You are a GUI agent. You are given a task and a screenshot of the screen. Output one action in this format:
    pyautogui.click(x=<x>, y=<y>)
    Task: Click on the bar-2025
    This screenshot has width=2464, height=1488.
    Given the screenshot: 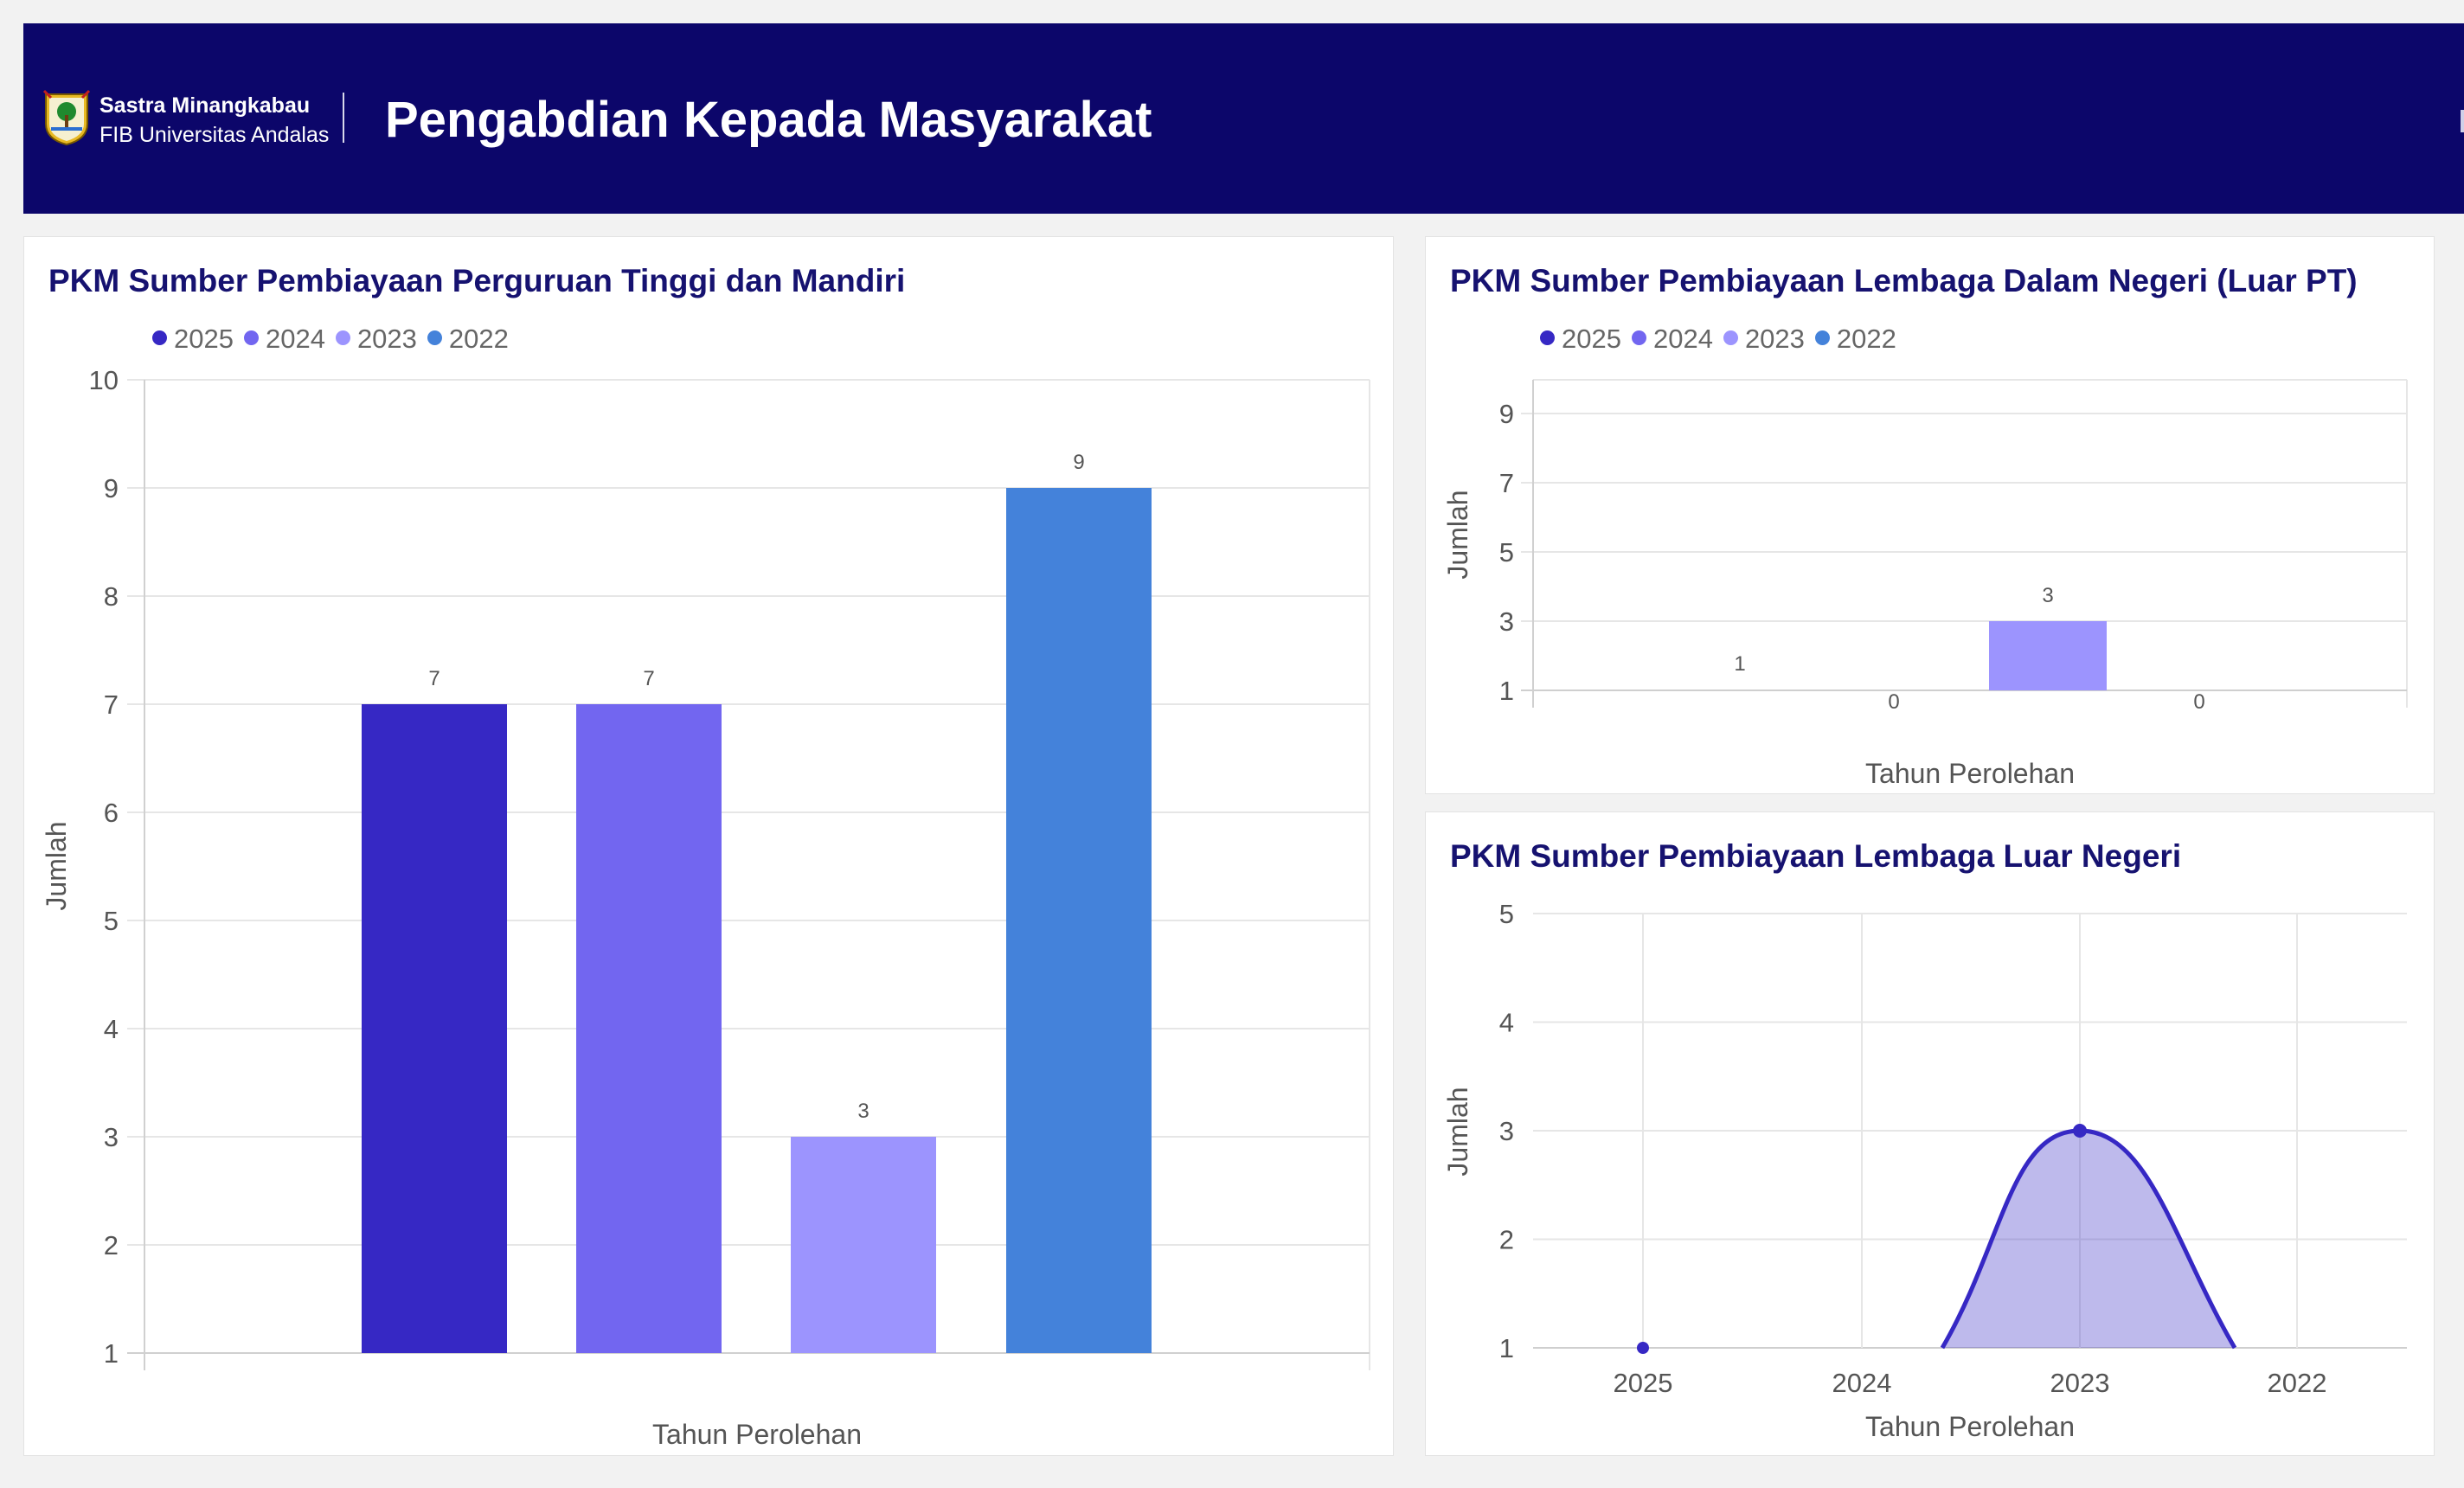 What is the action you would take?
    pyautogui.click(x=434, y=1028)
    